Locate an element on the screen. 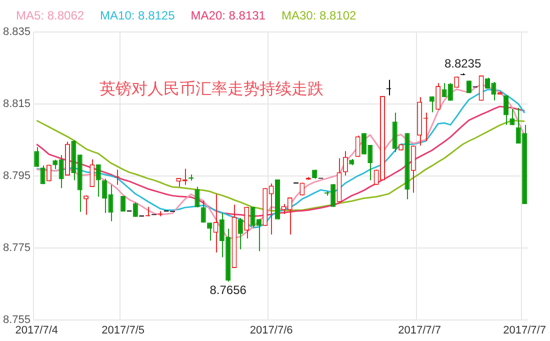  text: MA20: 8.8131 is located at coordinates (228, 15).